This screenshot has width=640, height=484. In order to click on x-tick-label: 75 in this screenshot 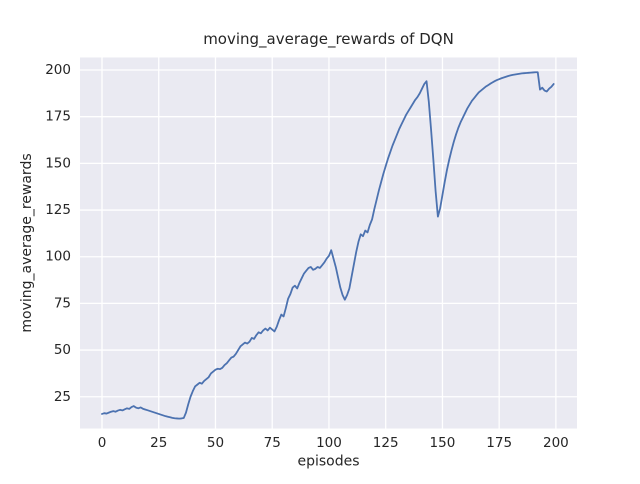, I will do `click(272, 443)`.